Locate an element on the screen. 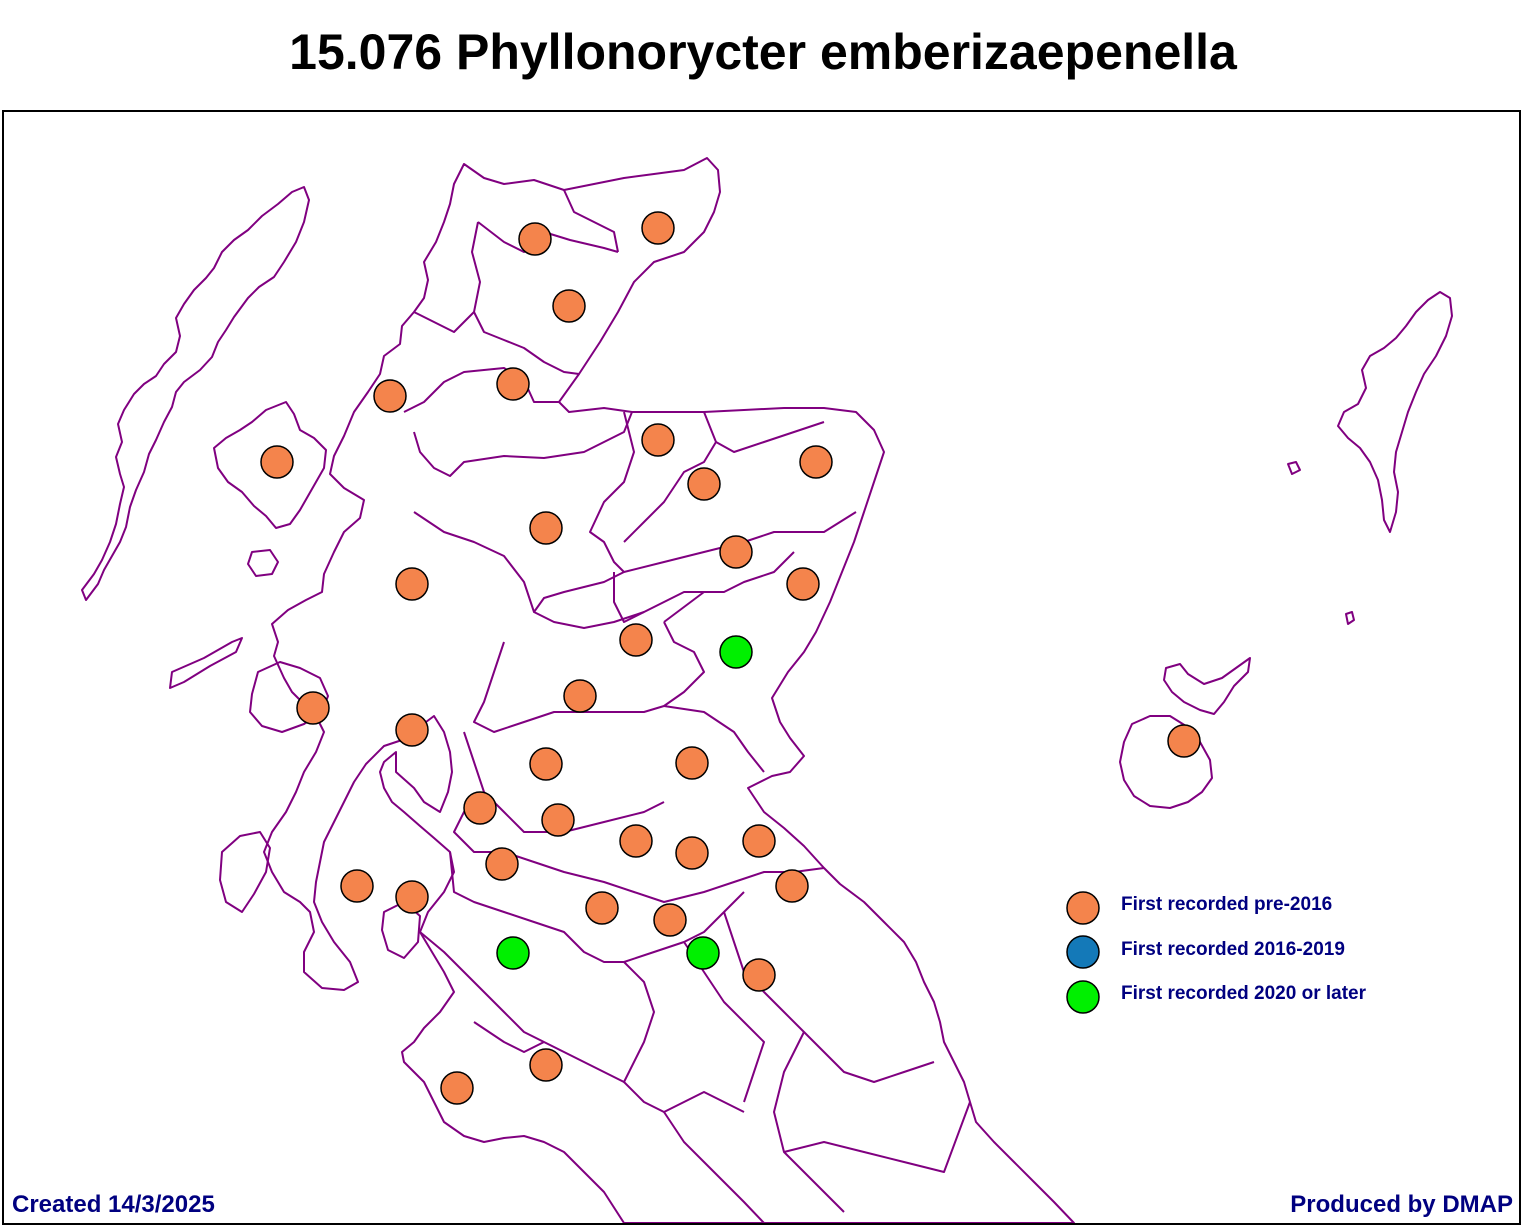  orkney-north-isles is located at coordinates (1207, 686).